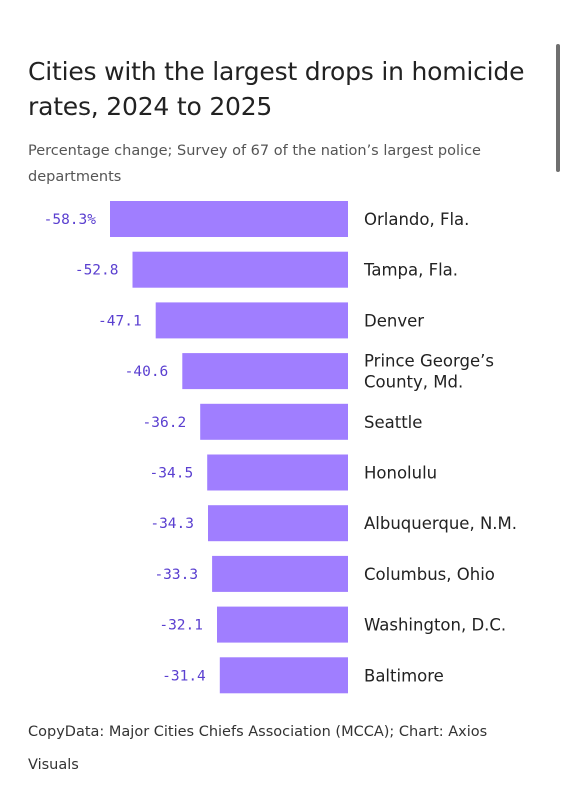 This screenshot has width=564, height=800. Describe the element at coordinates (120, 321) in the screenshot. I see `value-label: -47.1` at that location.